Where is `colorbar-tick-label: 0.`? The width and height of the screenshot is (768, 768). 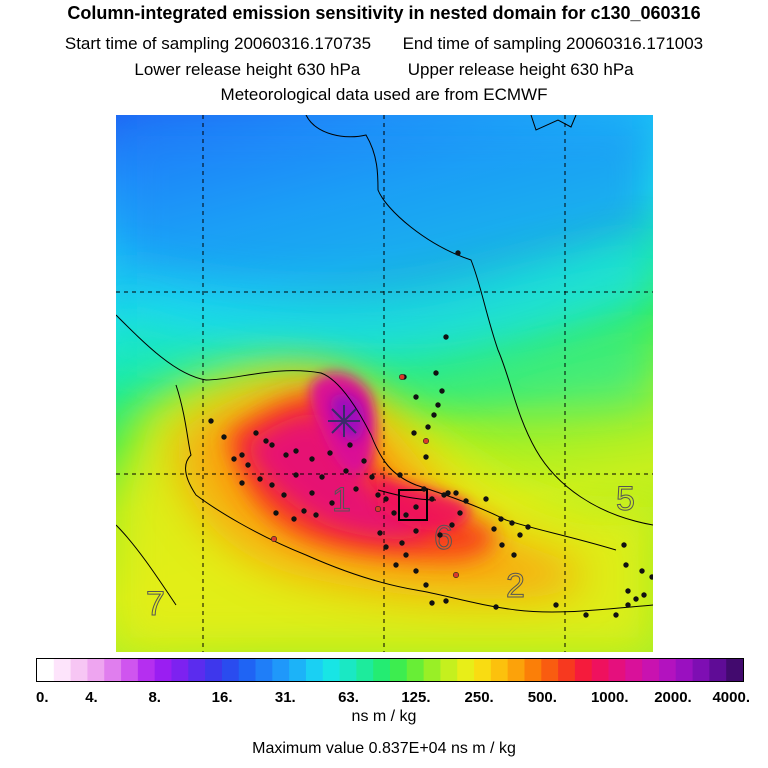
colorbar-tick-label: 0. is located at coordinates (42, 697).